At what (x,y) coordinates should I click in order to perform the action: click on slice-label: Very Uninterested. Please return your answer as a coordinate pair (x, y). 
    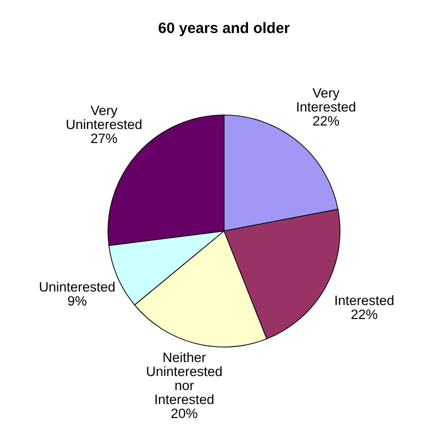
    Looking at the image, I should click on (104, 117).